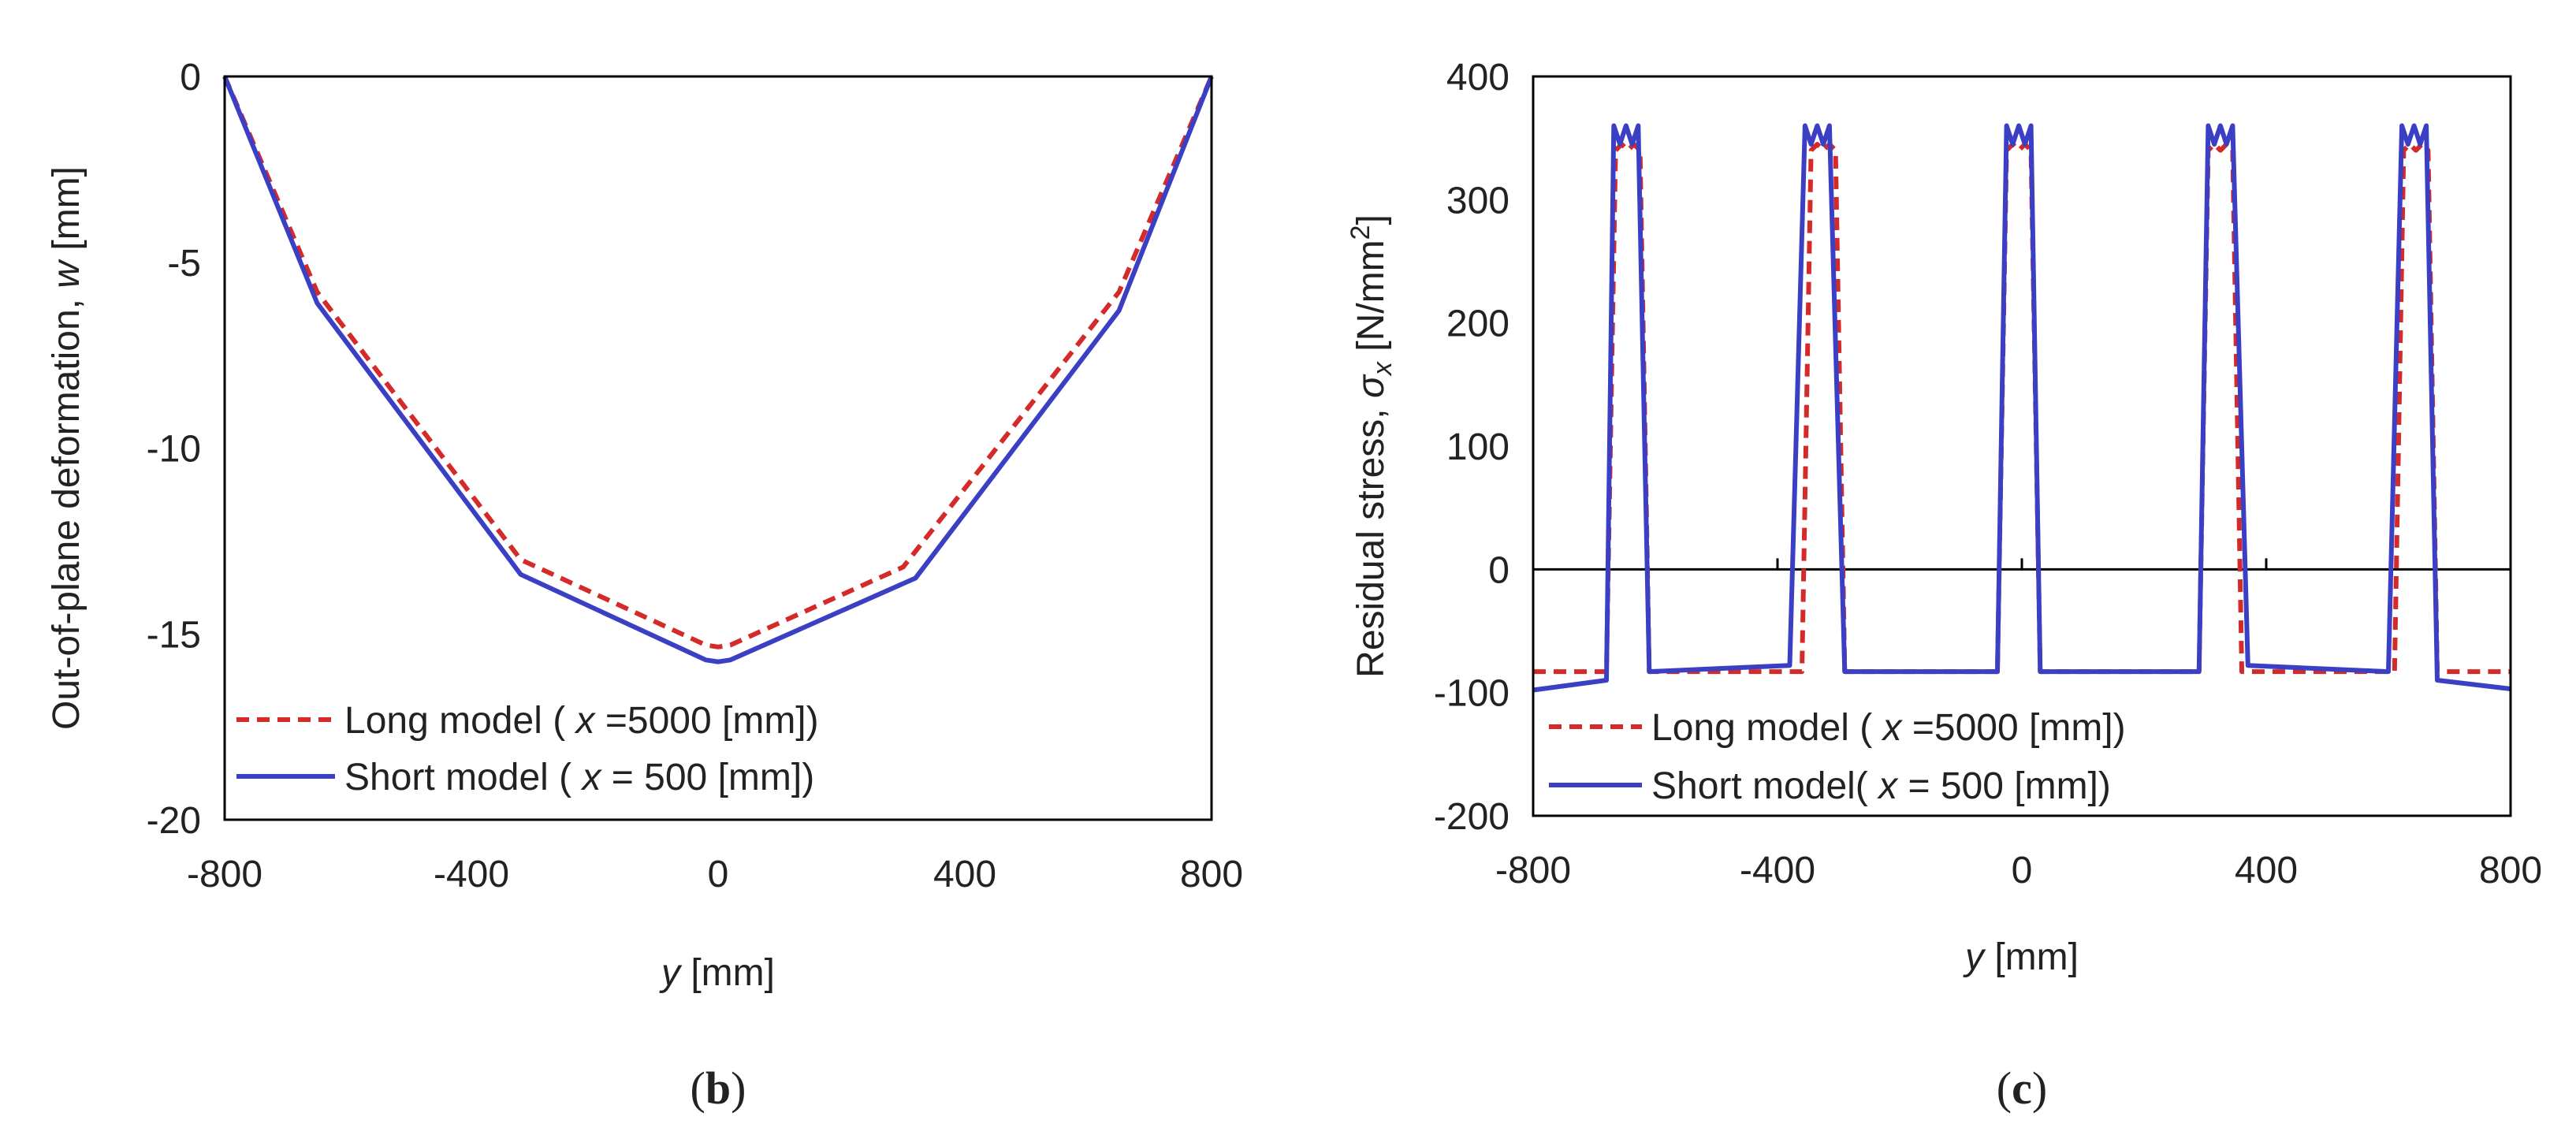 The height and width of the screenshot is (1135, 2576). What do you see at coordinates (174, 450) in the screenshot?
I see `y-tick-label: -10` at bounding box center [174, 450].